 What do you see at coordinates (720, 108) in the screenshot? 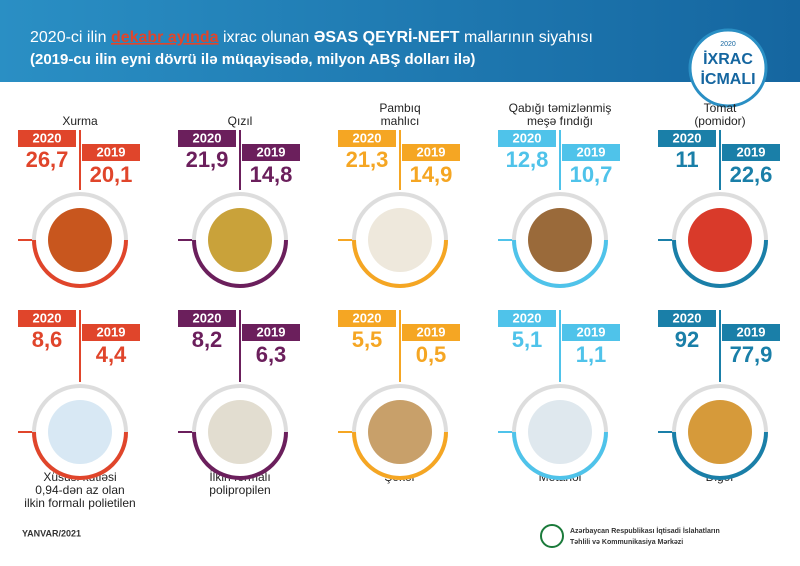
I see `item-label: Tomat` at bounding box center [720, 108].